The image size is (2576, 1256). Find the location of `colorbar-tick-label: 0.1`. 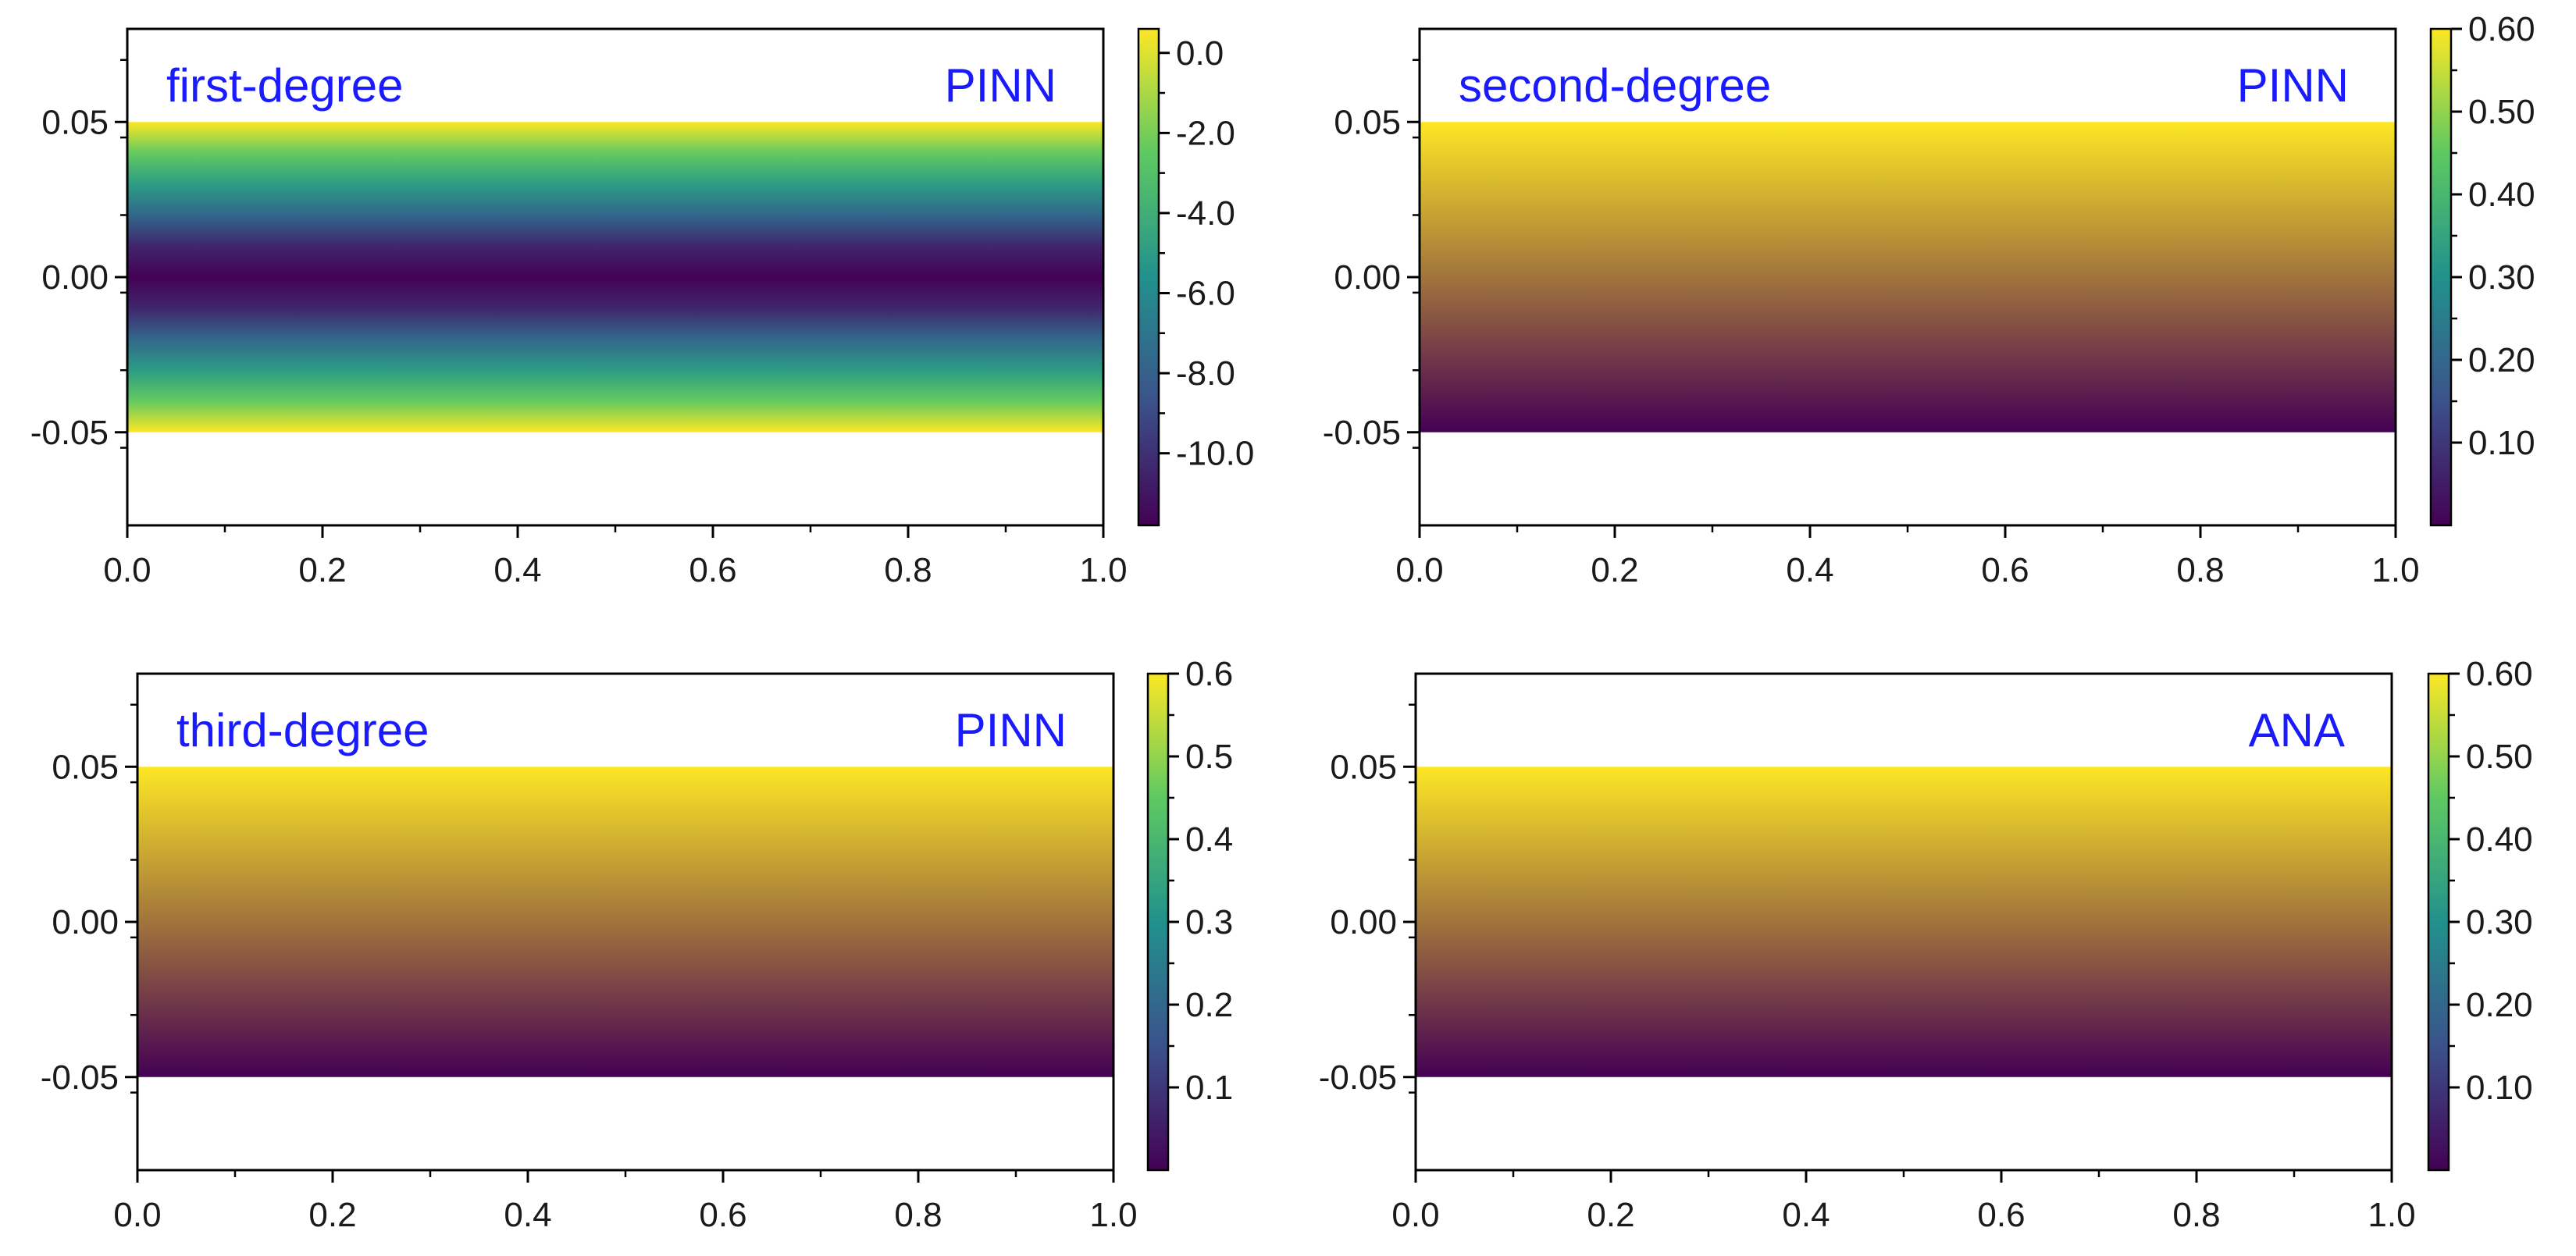

colorbar-tick-label: 0.1 is located at coordinates (1209, 1088).